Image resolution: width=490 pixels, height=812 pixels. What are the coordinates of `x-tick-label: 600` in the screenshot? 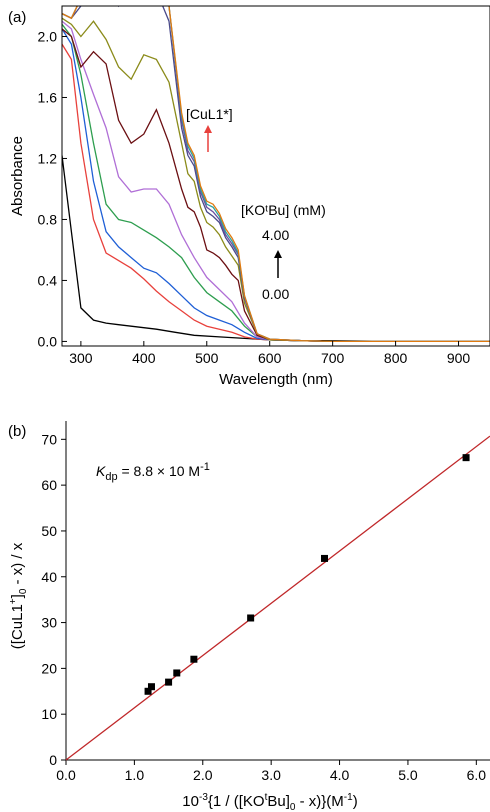 It's located at (270, 358).